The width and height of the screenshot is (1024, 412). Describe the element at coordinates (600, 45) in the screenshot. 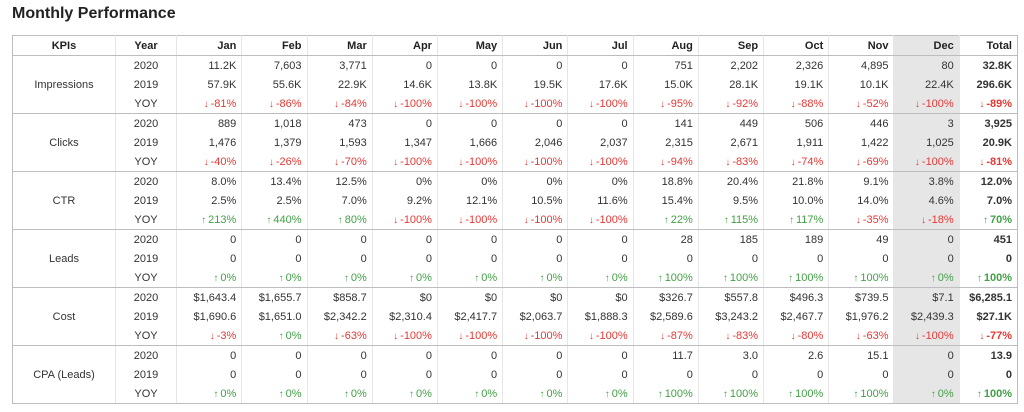

I see `column-header-jul: Jul` at that location.